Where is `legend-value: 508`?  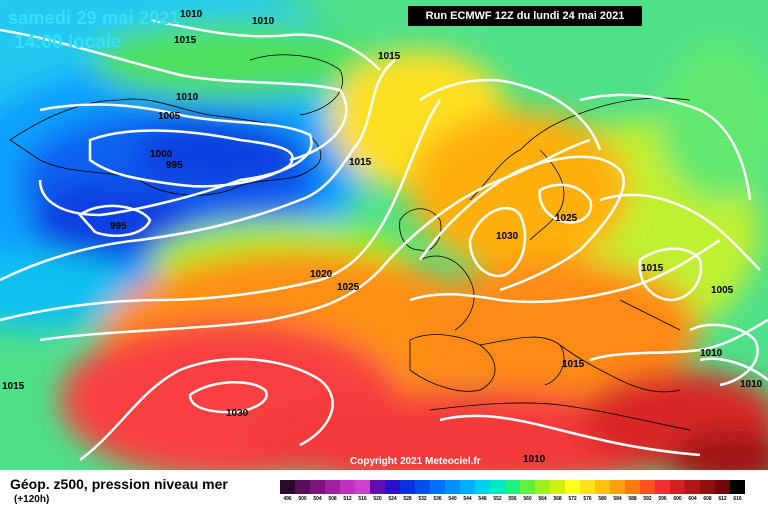
legend-value: 508 is located at coordinates (332, 499).